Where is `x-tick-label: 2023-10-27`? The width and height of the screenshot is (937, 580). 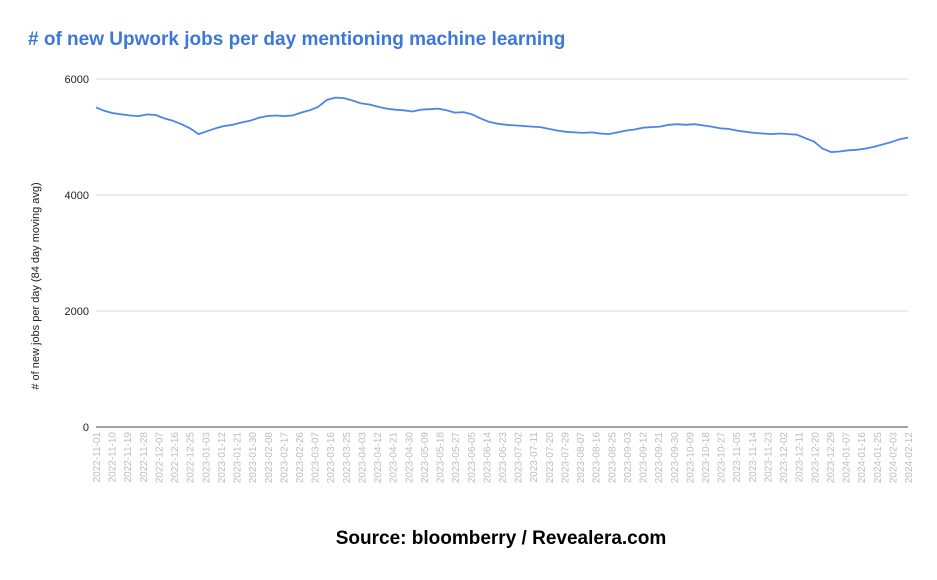
x-tick-label: 2023-10-27 is located at coordinates (722, 458).